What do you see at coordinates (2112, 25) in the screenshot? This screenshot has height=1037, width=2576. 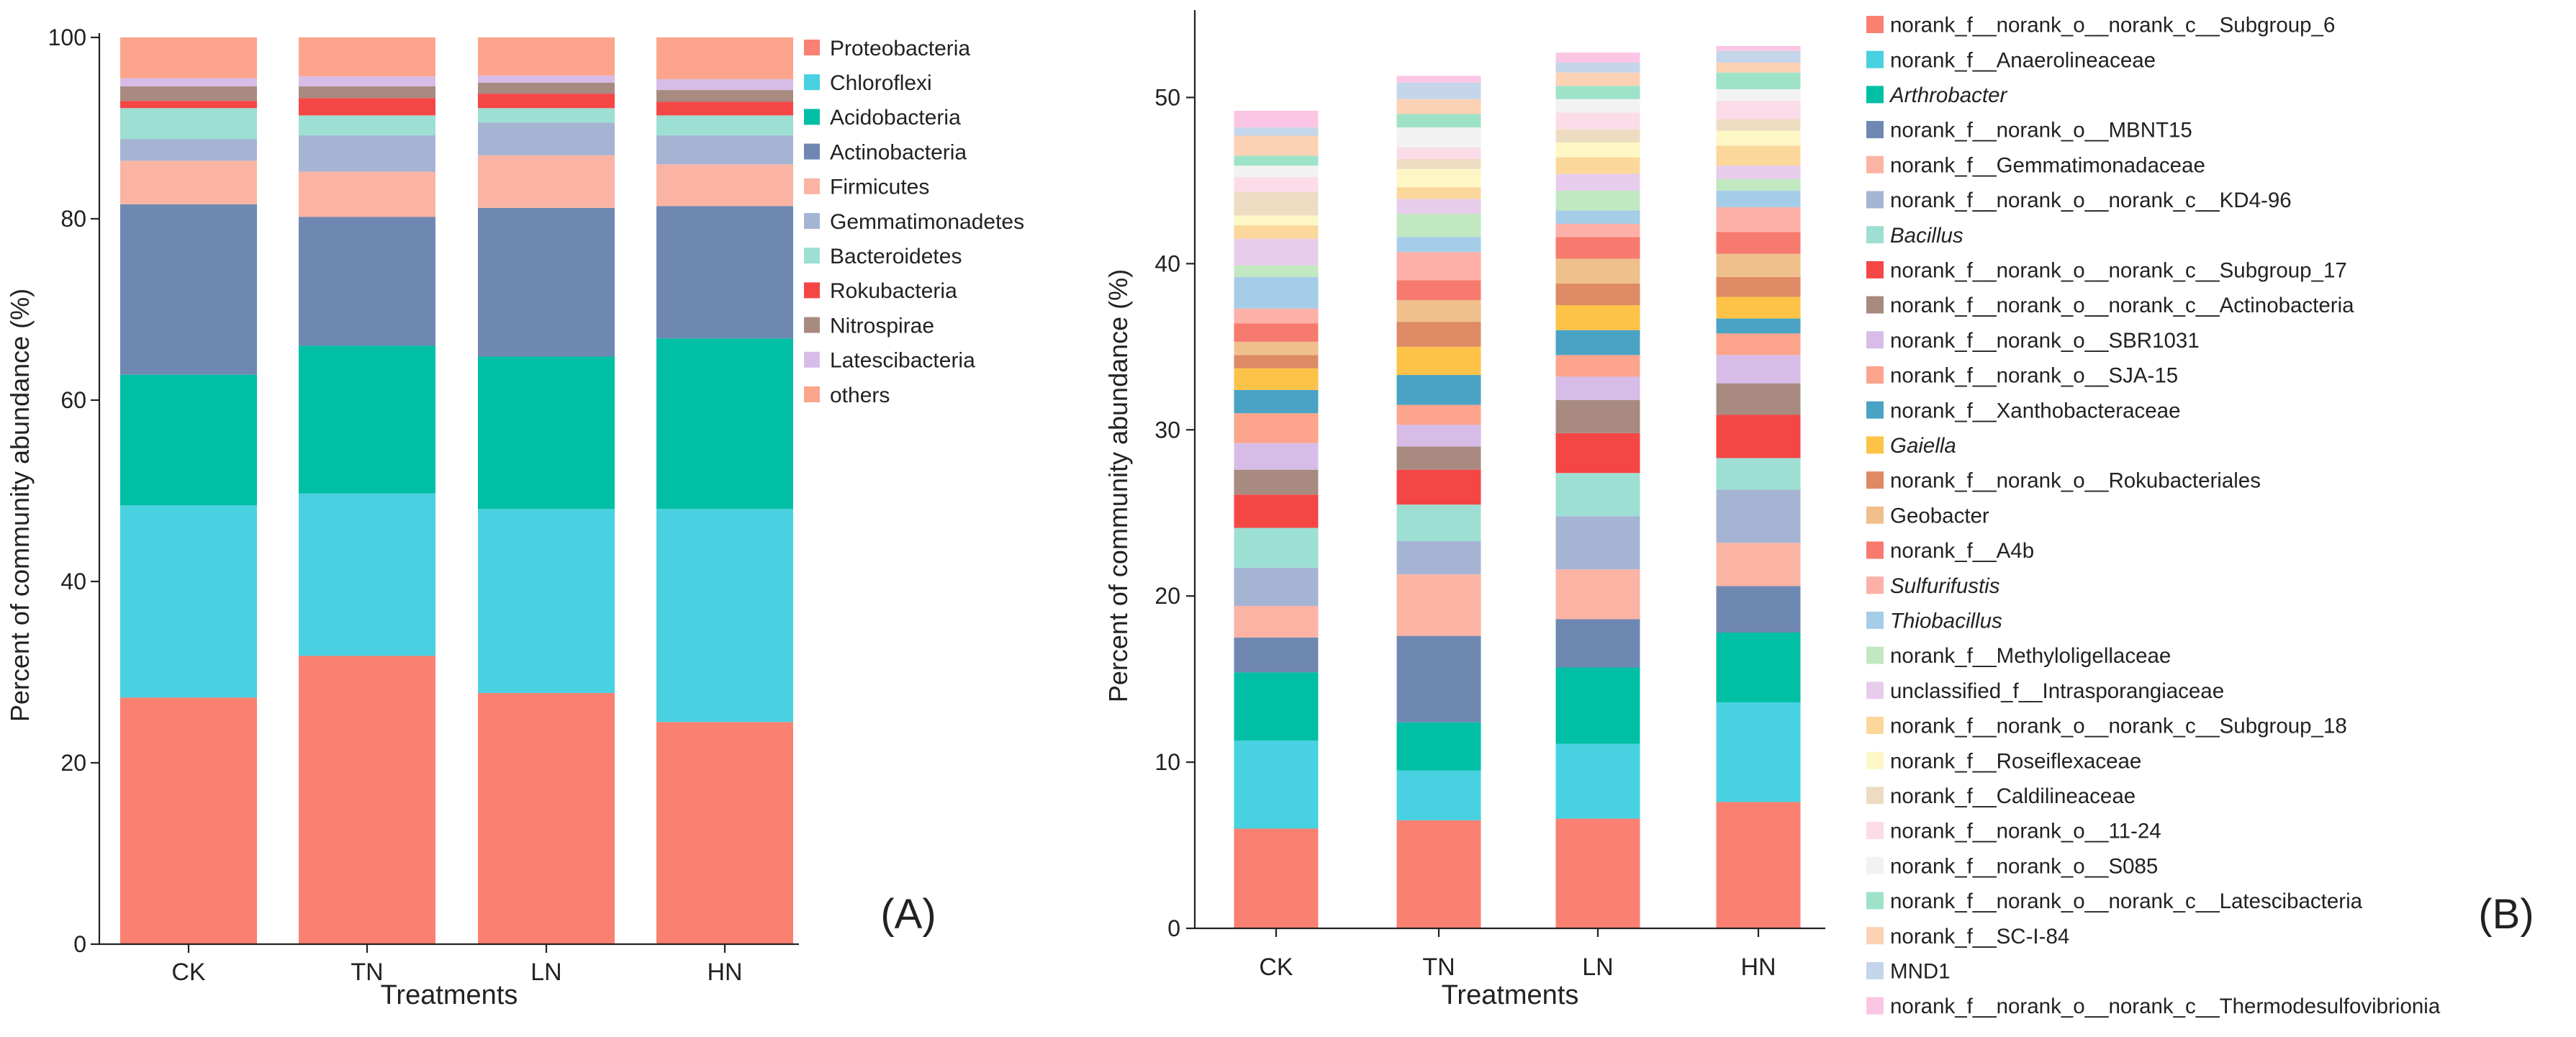 I see `legend-label: norank_f__norank_o__norank_c__Subgroup_6` at bounding box center [2112, 25].